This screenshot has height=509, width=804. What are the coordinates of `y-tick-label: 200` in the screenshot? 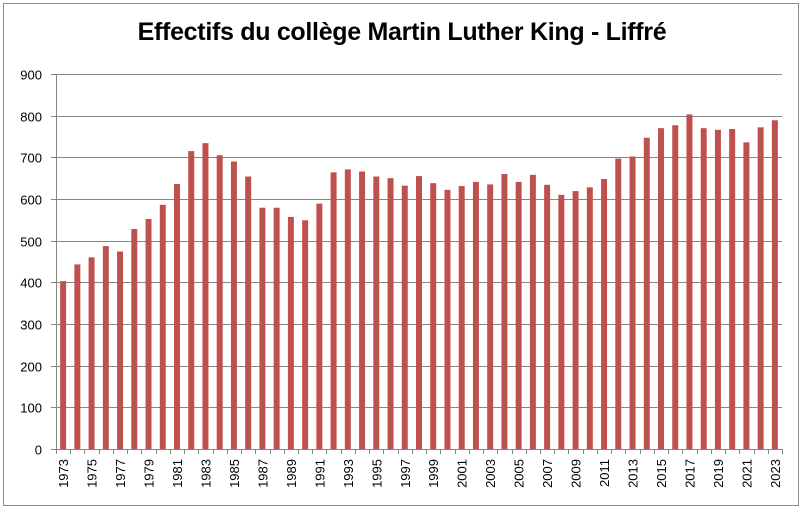 It's located at (31, 367).